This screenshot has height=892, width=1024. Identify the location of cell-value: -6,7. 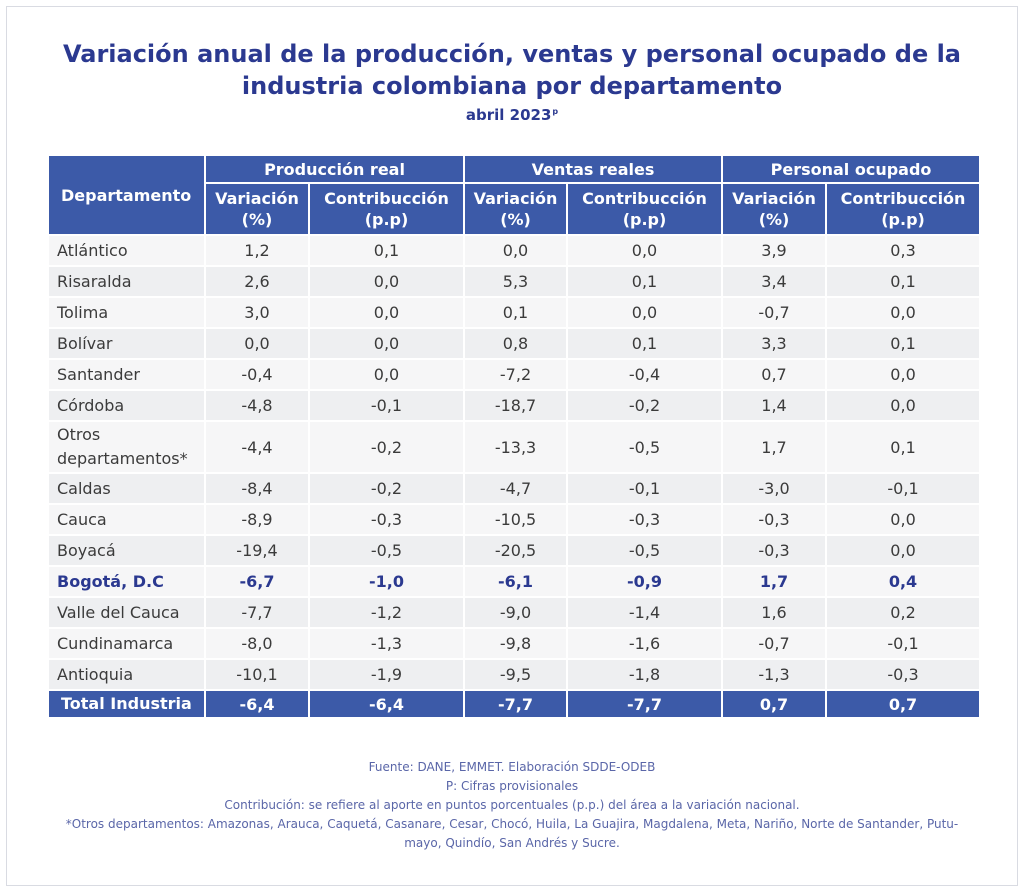
(257, 582).